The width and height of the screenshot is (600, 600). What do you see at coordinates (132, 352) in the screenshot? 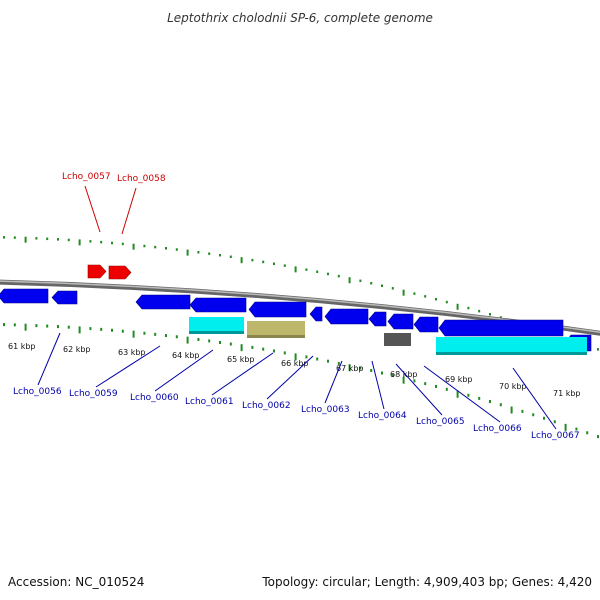
I see `scale-label: 63 kbp` at bounding box center [132, 352].